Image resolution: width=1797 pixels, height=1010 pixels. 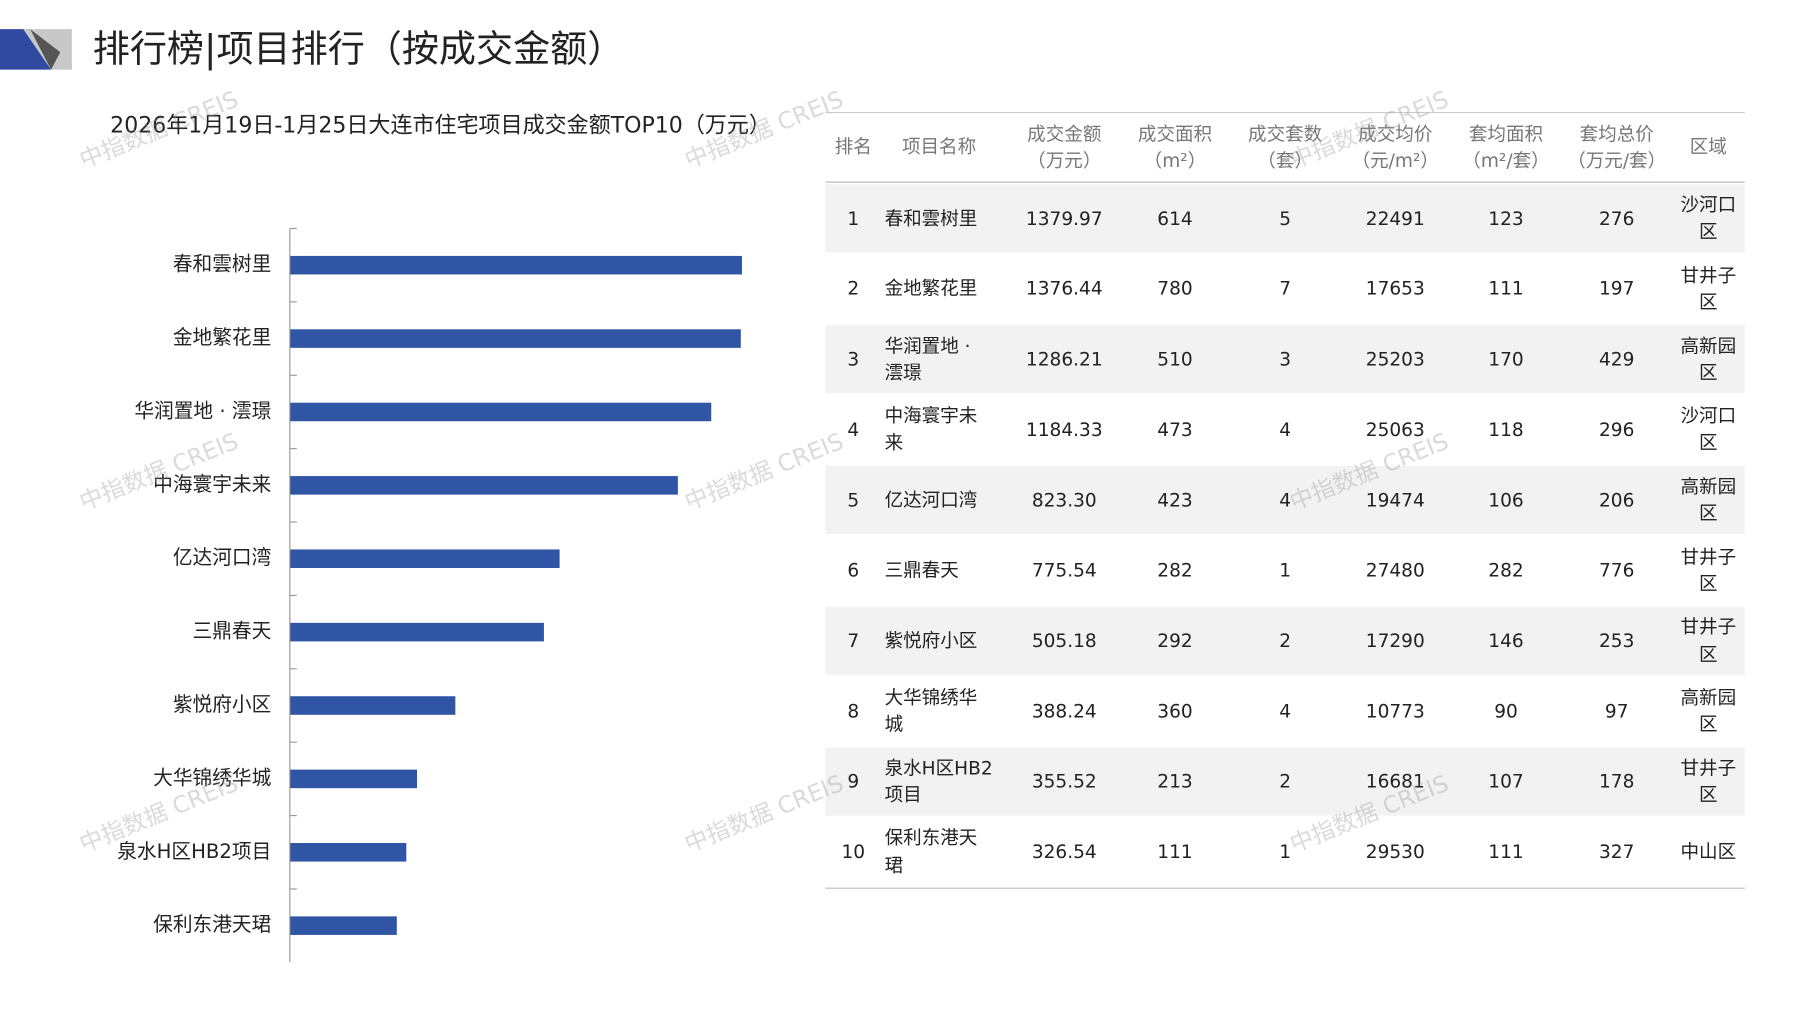 What do you see at coordinates (1174, 500) in the screenshot?
I see `table-cell-box: 423` at bounding box center [1174, 500].